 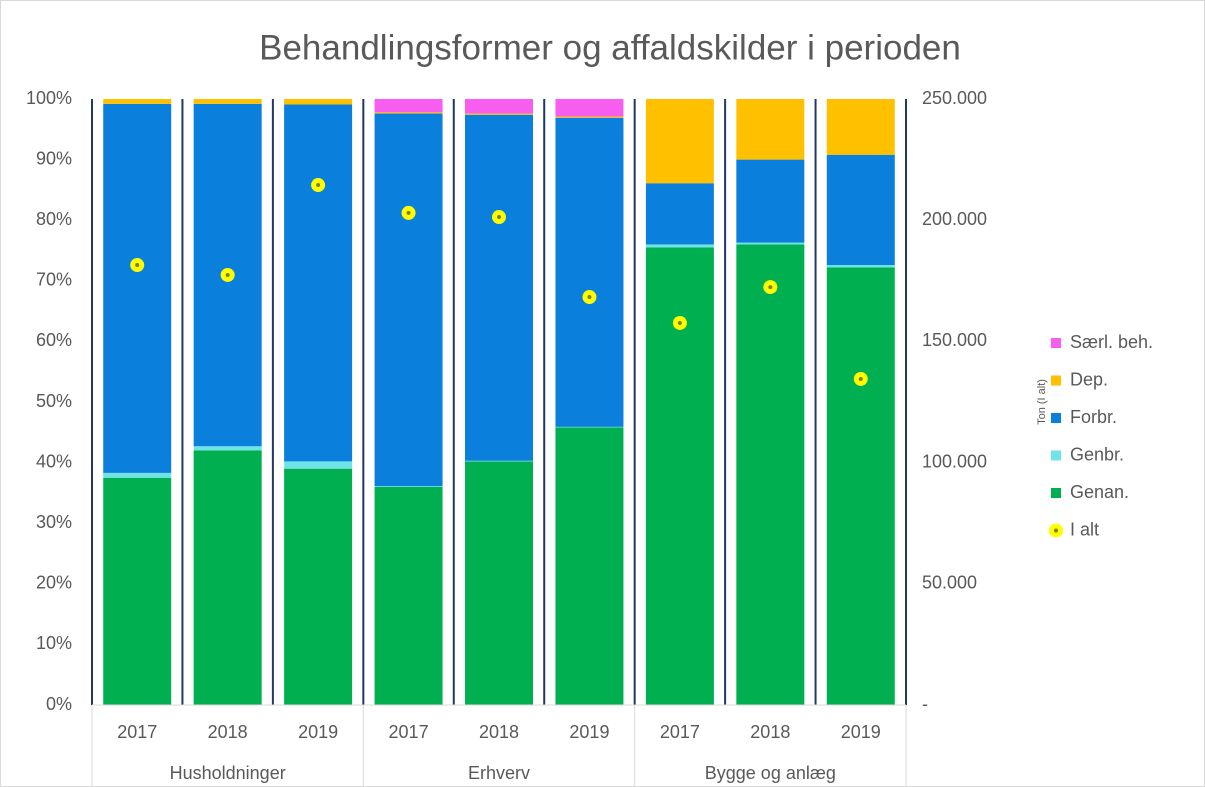 I want to click on y-tick-label: 70%, so click(x=54, y=280).